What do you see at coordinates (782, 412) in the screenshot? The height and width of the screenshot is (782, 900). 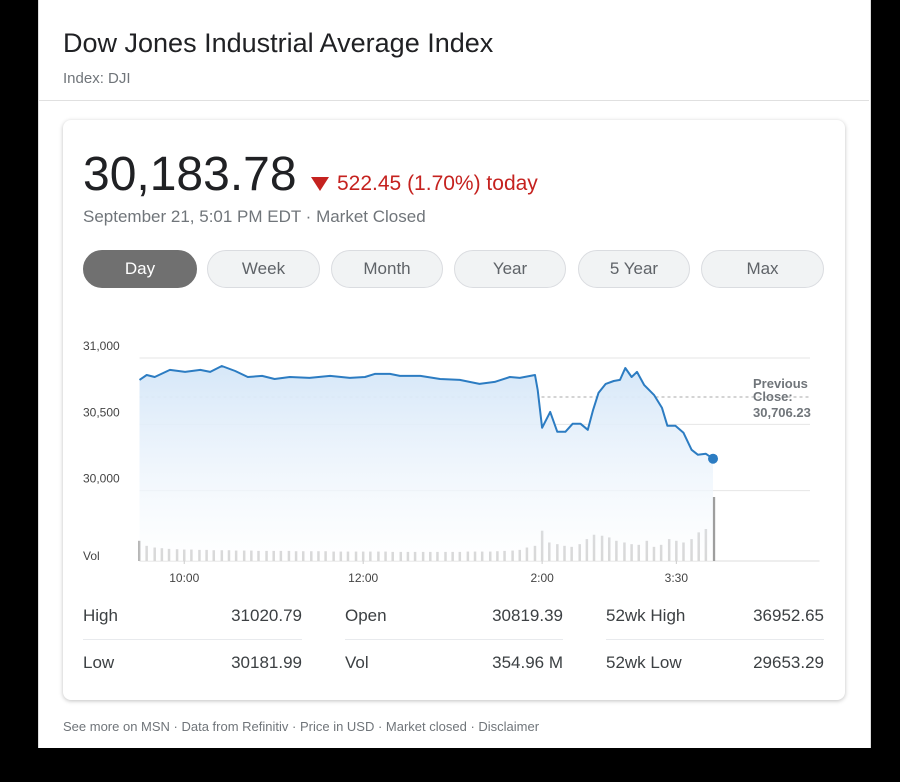 I see `previous-close-value: 30,706.23` at bounding box center [782, 412].